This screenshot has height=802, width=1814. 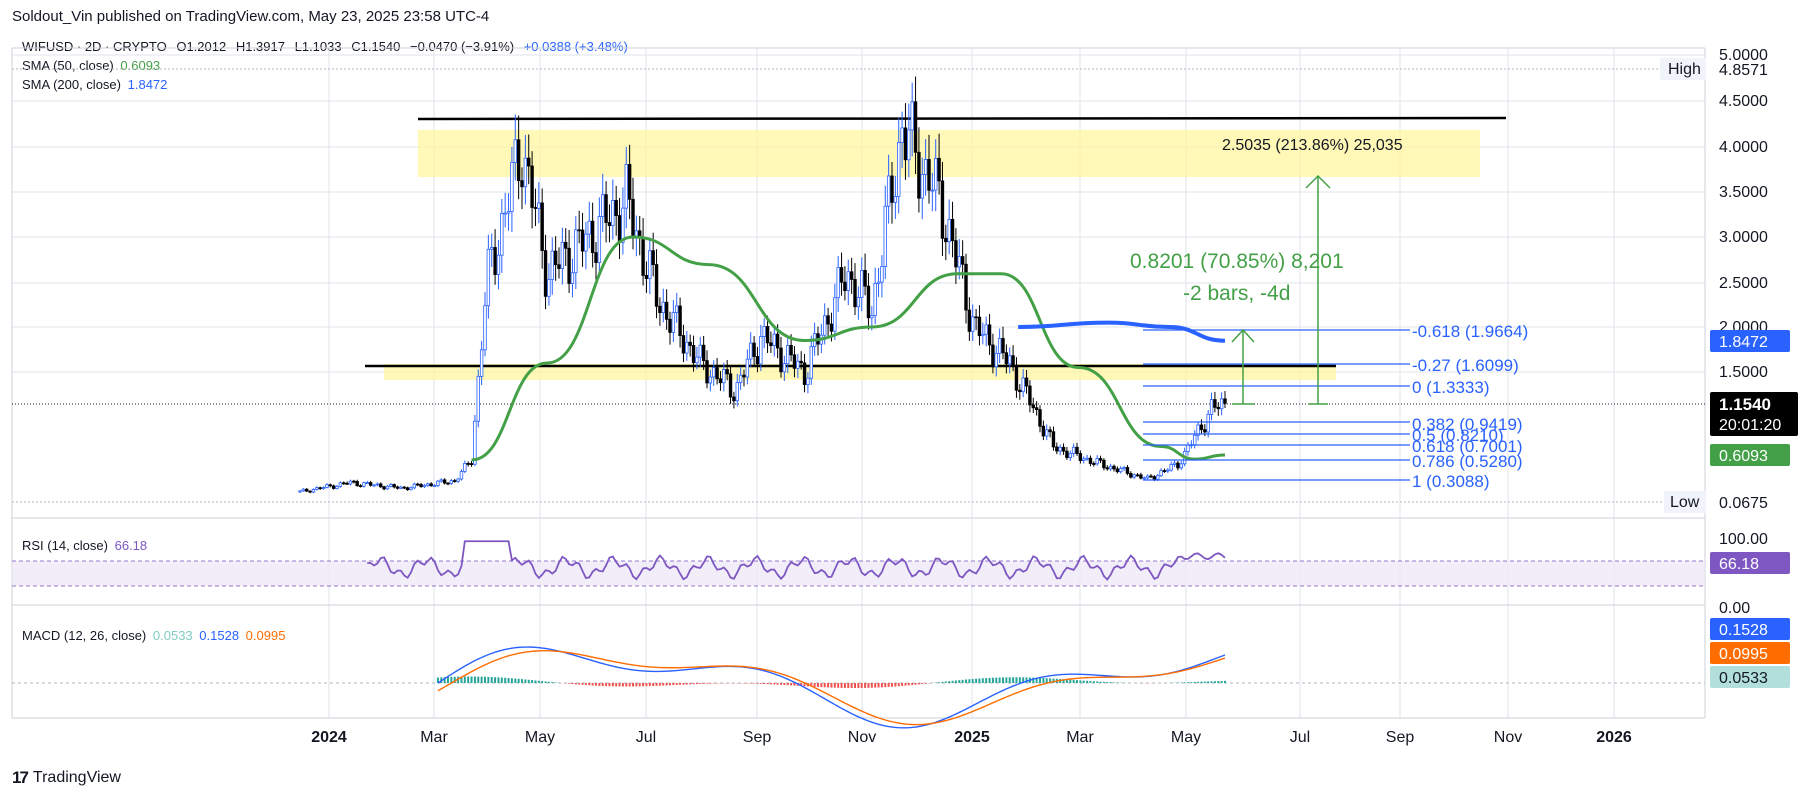 What do you see at coordinates (1743, 283) in the screenshot?
I see `price-tick: 2.5000` at bounding box center [1743, 283].